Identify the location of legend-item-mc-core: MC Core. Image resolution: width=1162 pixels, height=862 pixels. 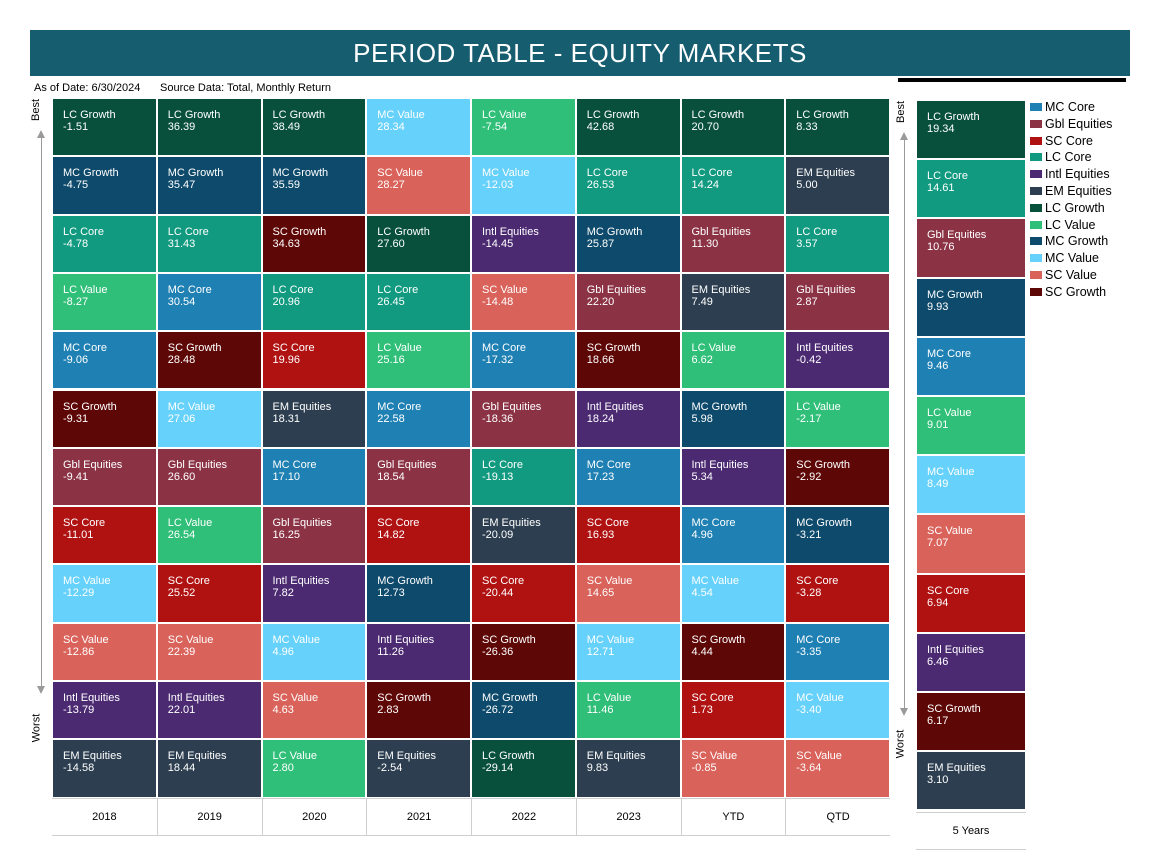
(1062, 107).